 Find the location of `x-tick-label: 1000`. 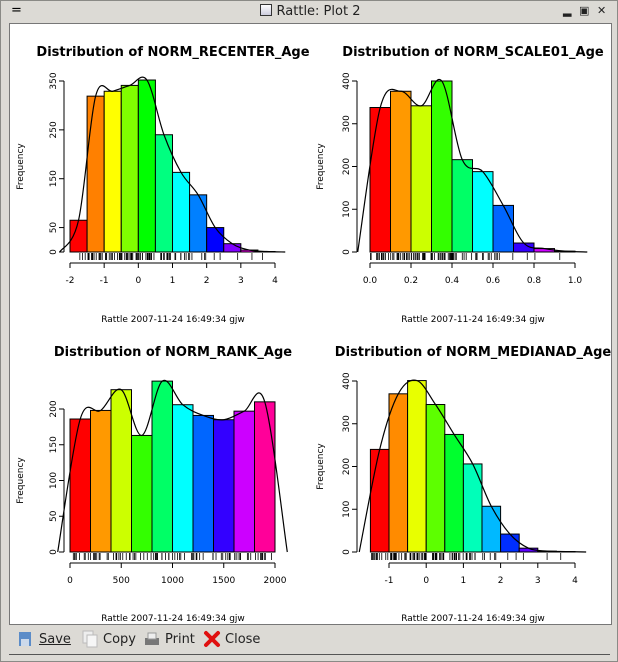

x-tick-label: 1000 is located at coordinates (172, 581).